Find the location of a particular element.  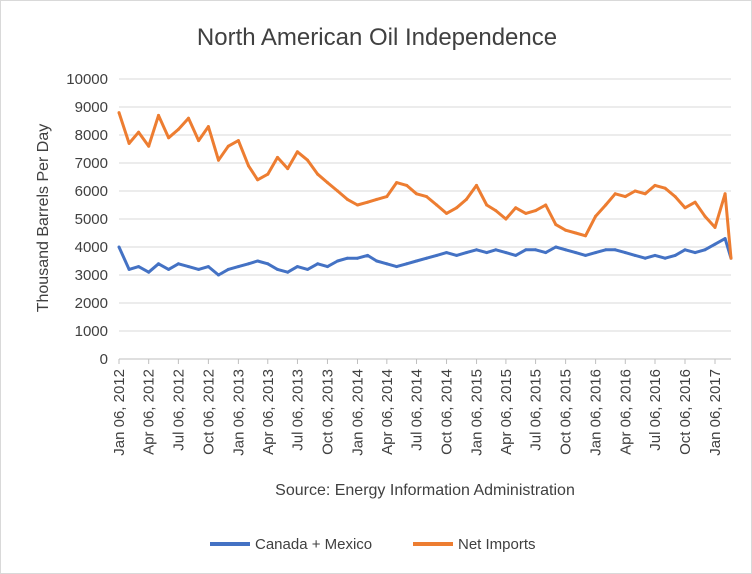

x-tick-label: Apr 06, 2015 is located at coordinates (506, 412).